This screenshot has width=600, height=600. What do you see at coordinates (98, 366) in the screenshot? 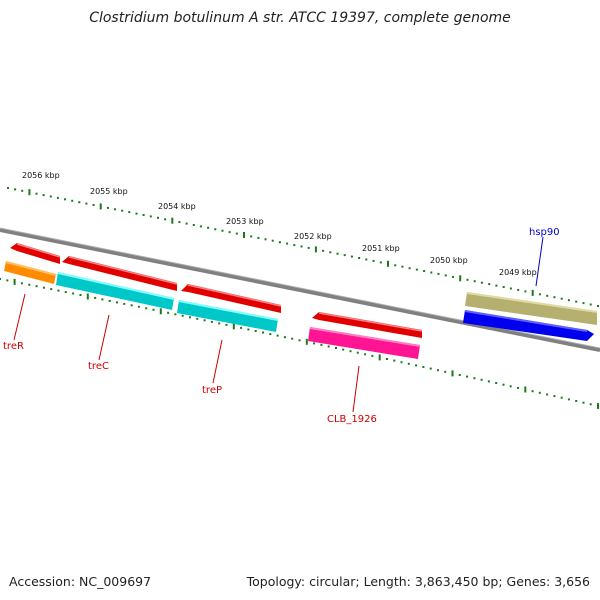
I see `gene-label-trec: treC` at bounding box center [98, 366].